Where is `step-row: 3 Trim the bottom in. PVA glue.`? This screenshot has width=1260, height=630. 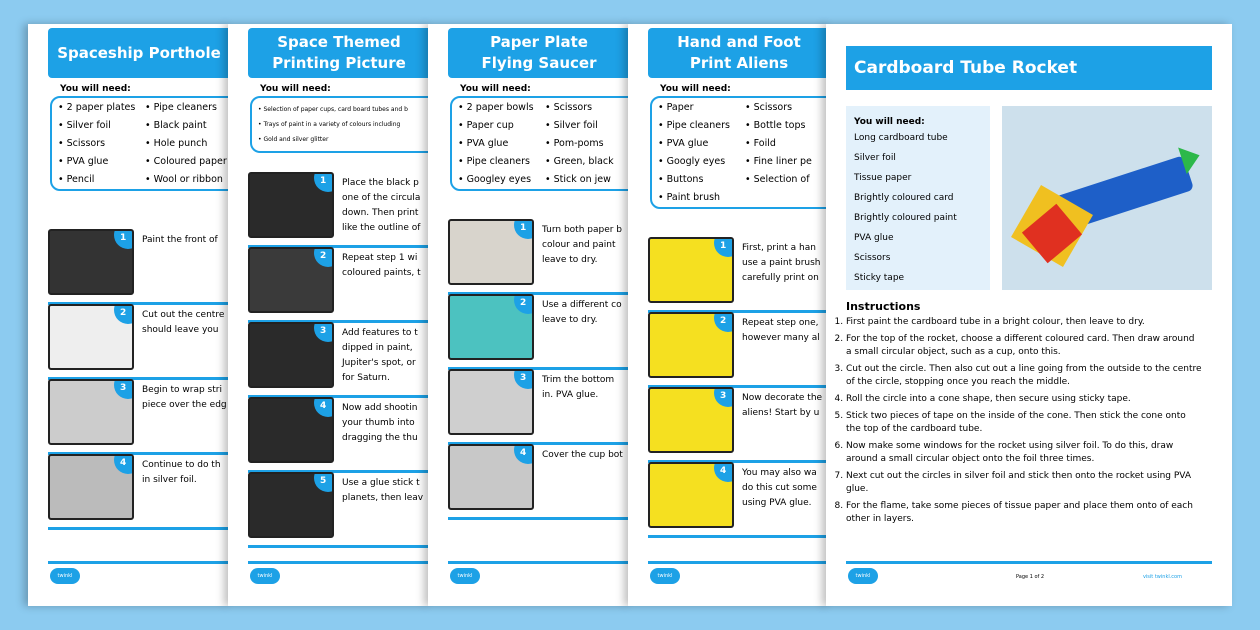
step-row: 3 Trim the bottom in. PVA glue. is located at coordinates (539, 407).